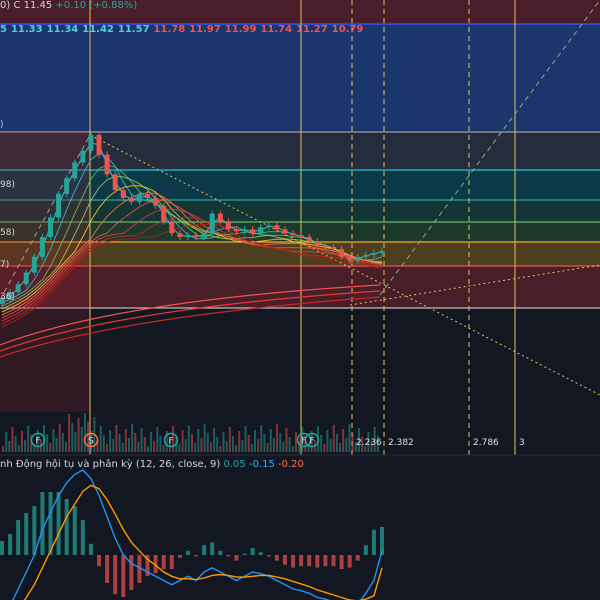  Describe the element at coordinates (26, 29) in the screenshot. I see `ma-value-1: 11.33` at that location.